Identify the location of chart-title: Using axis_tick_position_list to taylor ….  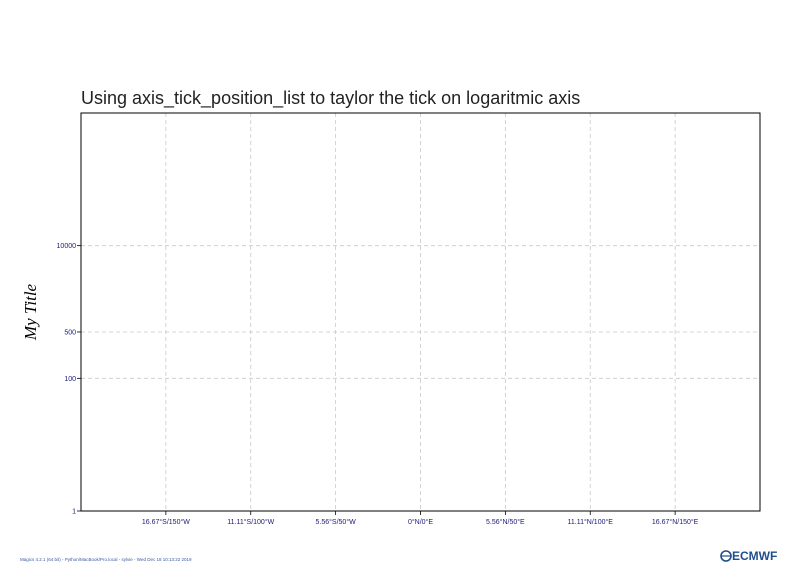
(330, 98).